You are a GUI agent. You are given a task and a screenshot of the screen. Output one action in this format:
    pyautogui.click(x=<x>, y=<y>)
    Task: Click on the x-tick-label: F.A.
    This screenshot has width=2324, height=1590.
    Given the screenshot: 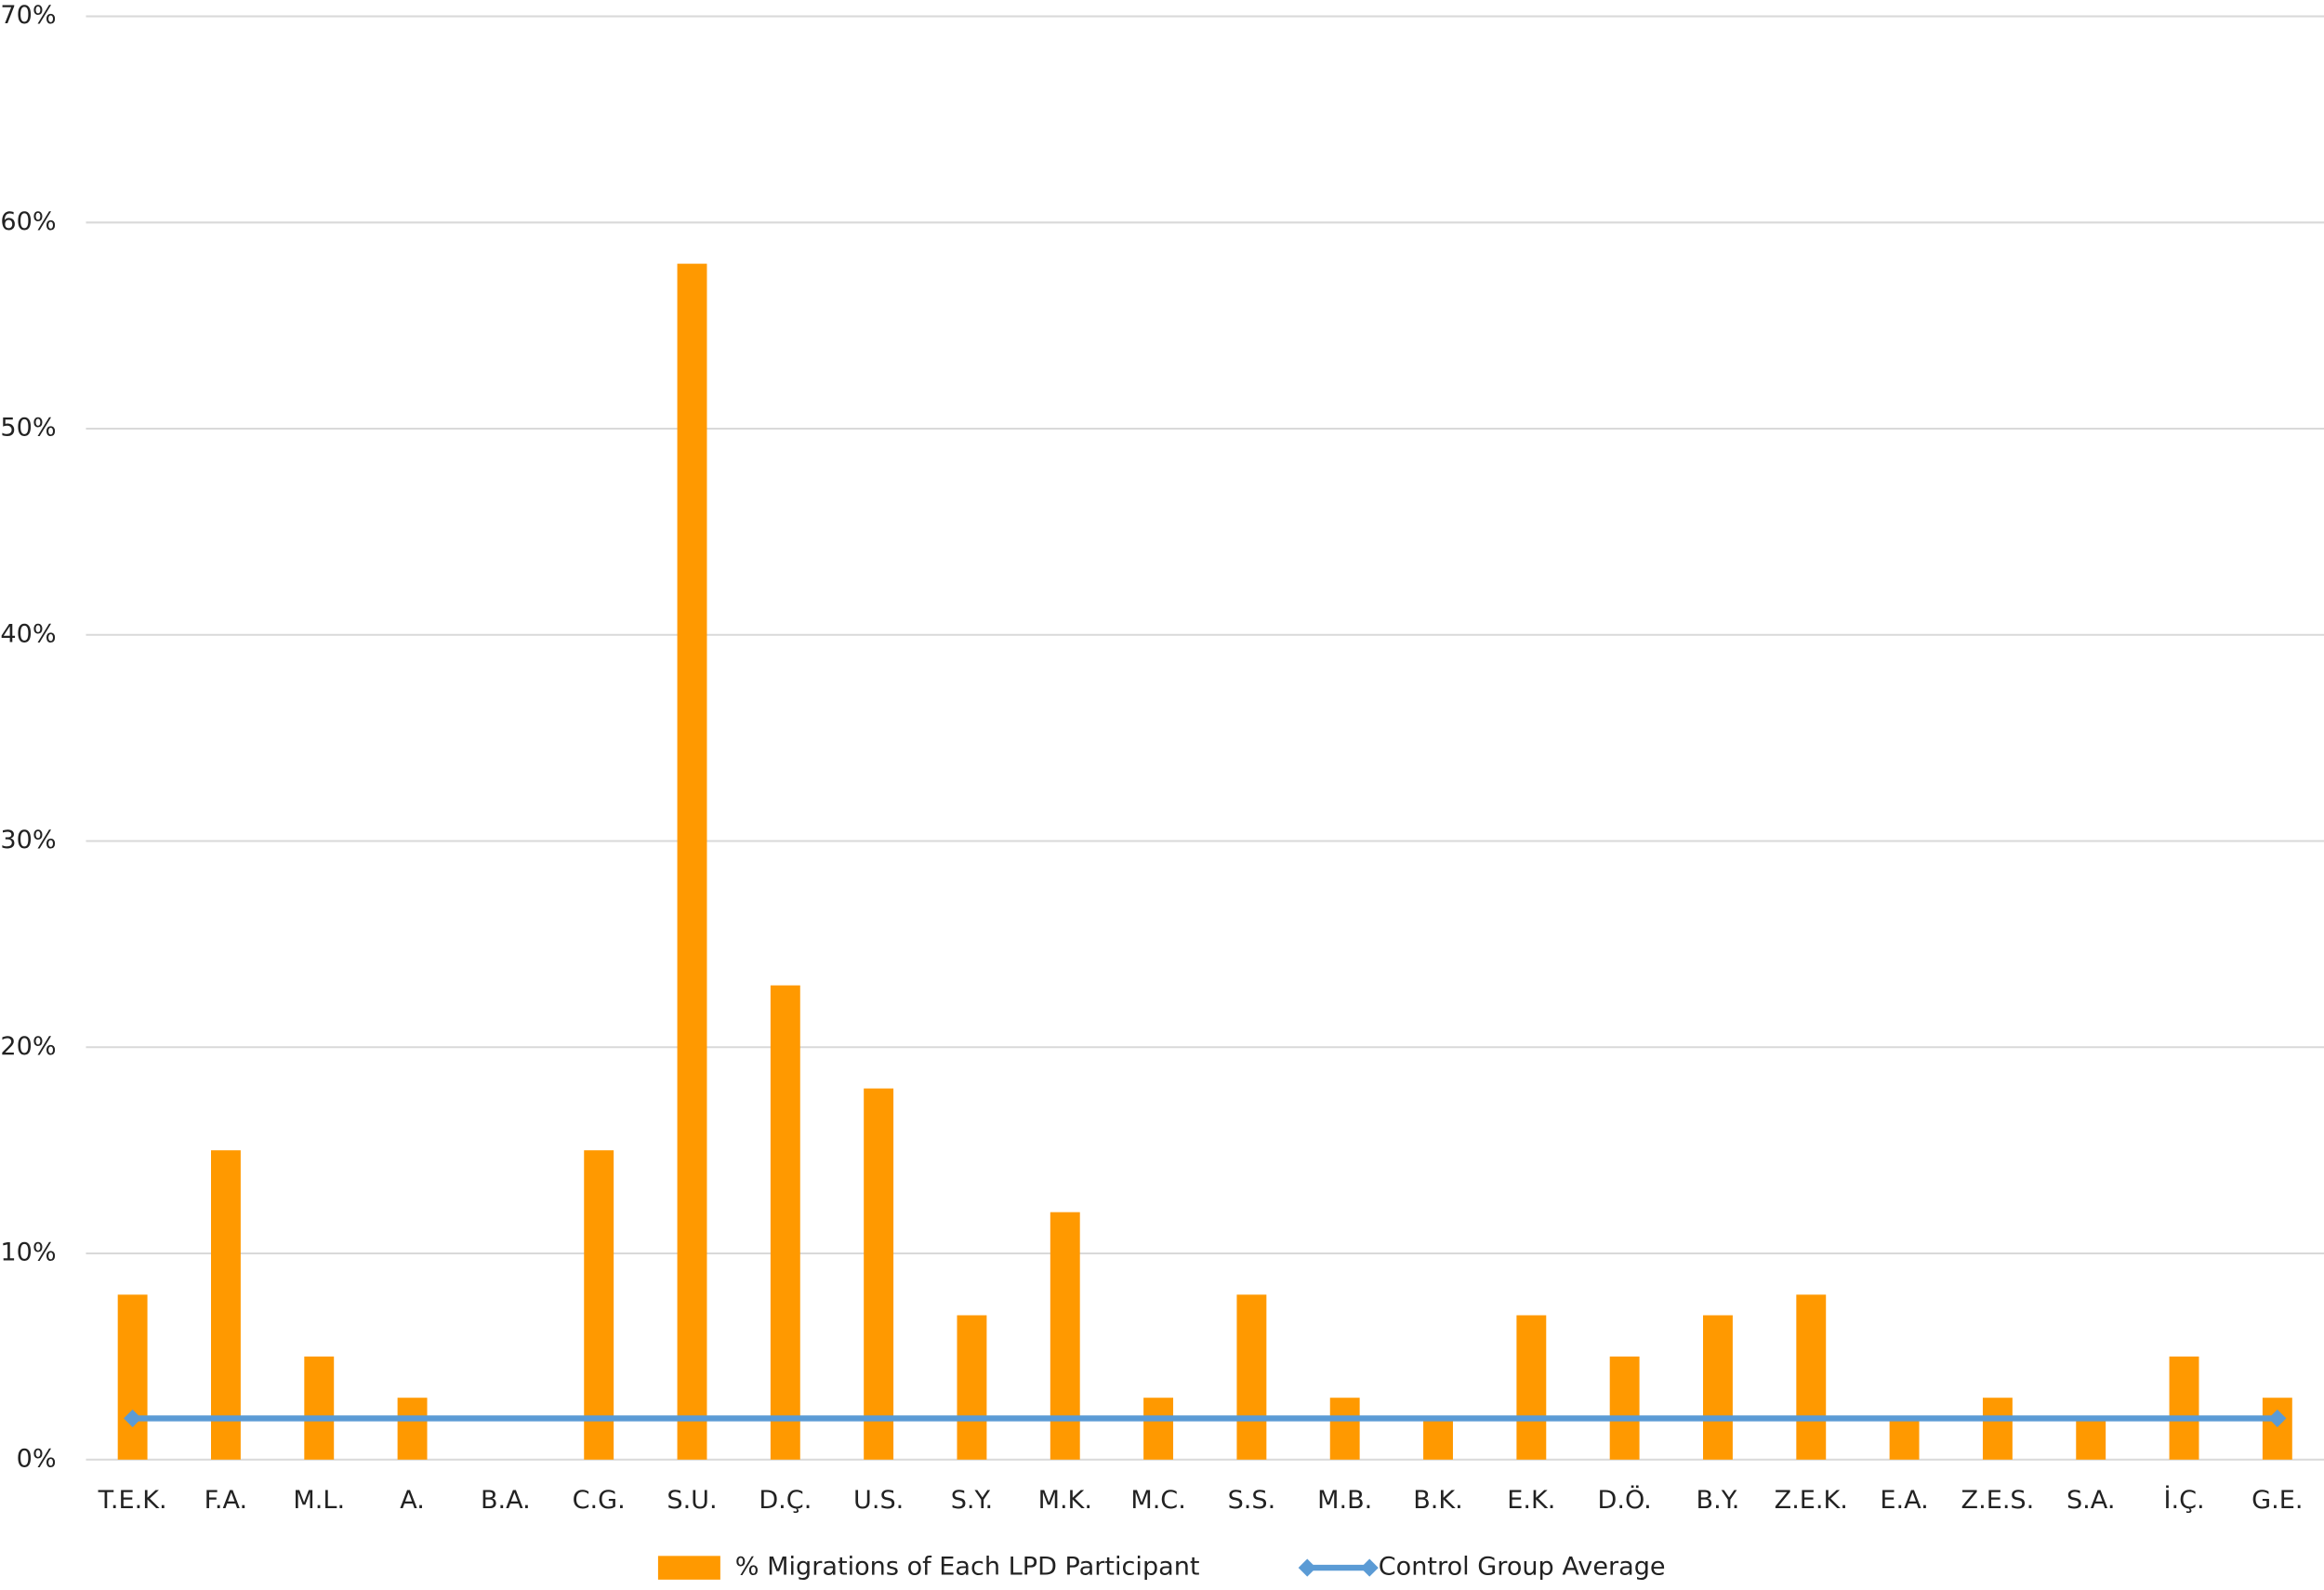 What is the action you would take?
    pyautogui.click(x=226, y=1500)
    